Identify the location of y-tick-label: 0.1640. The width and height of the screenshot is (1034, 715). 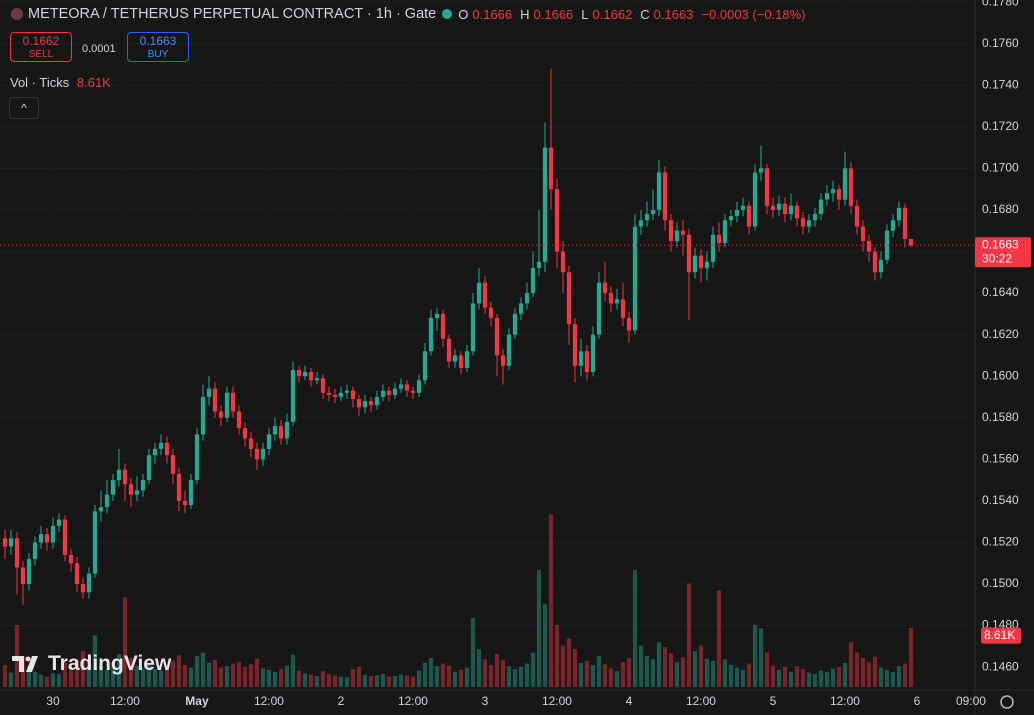
(1000, 292).